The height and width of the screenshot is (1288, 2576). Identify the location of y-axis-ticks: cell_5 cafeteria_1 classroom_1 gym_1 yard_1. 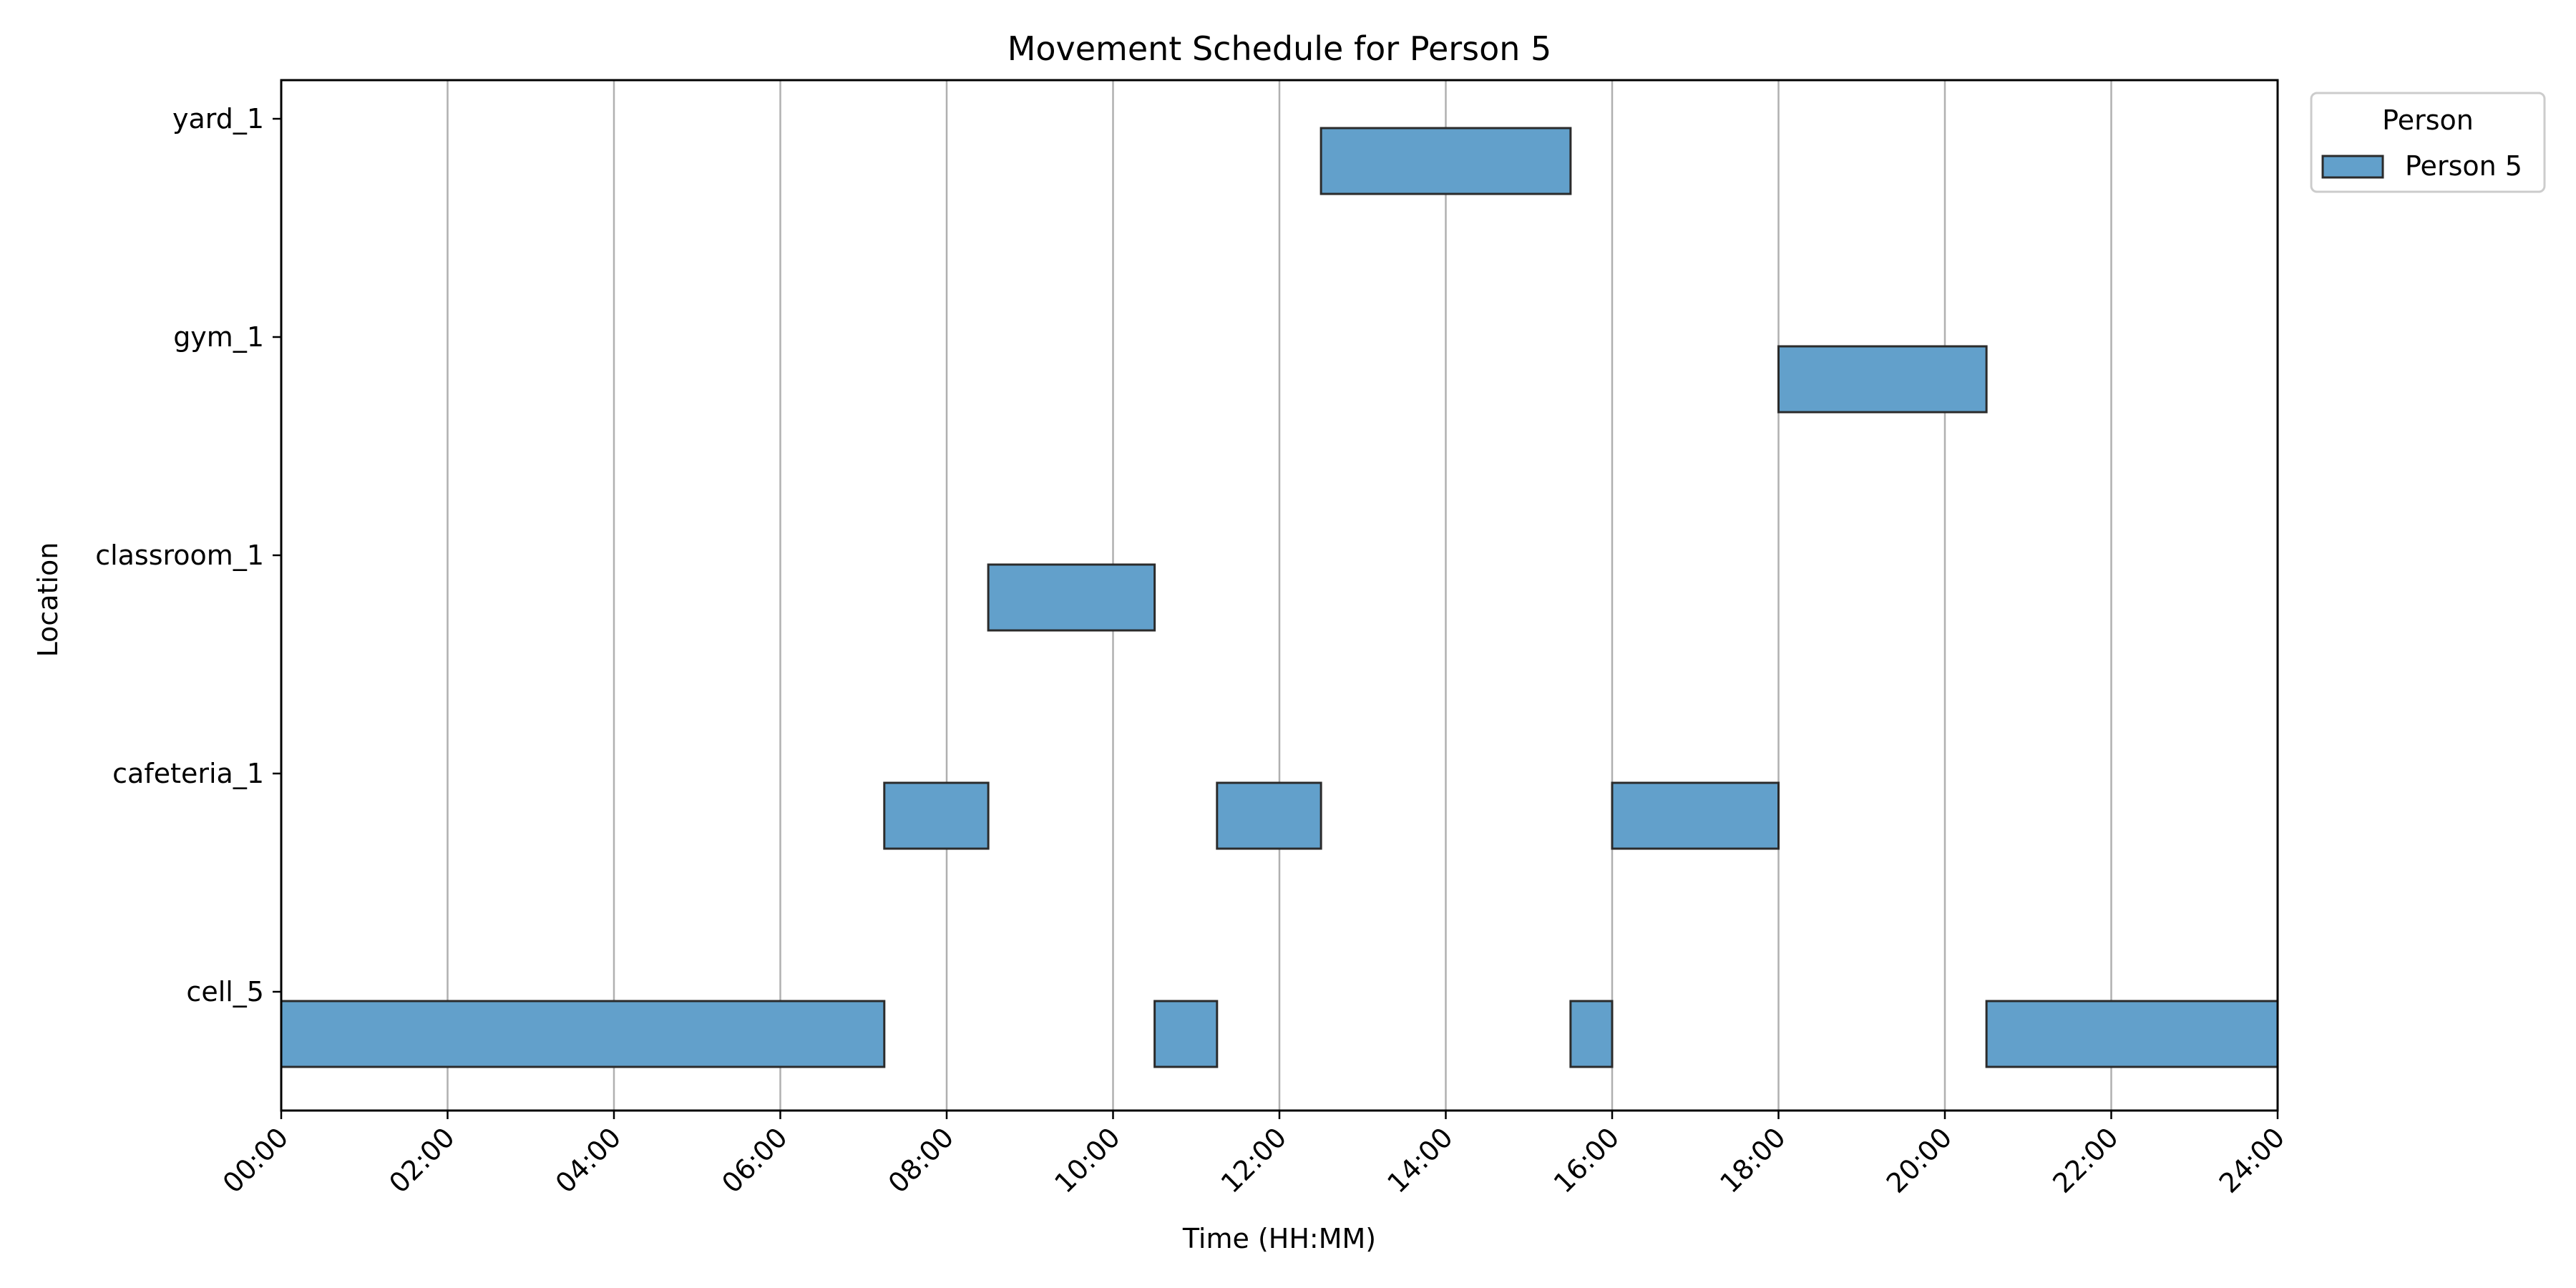
(188, 555).